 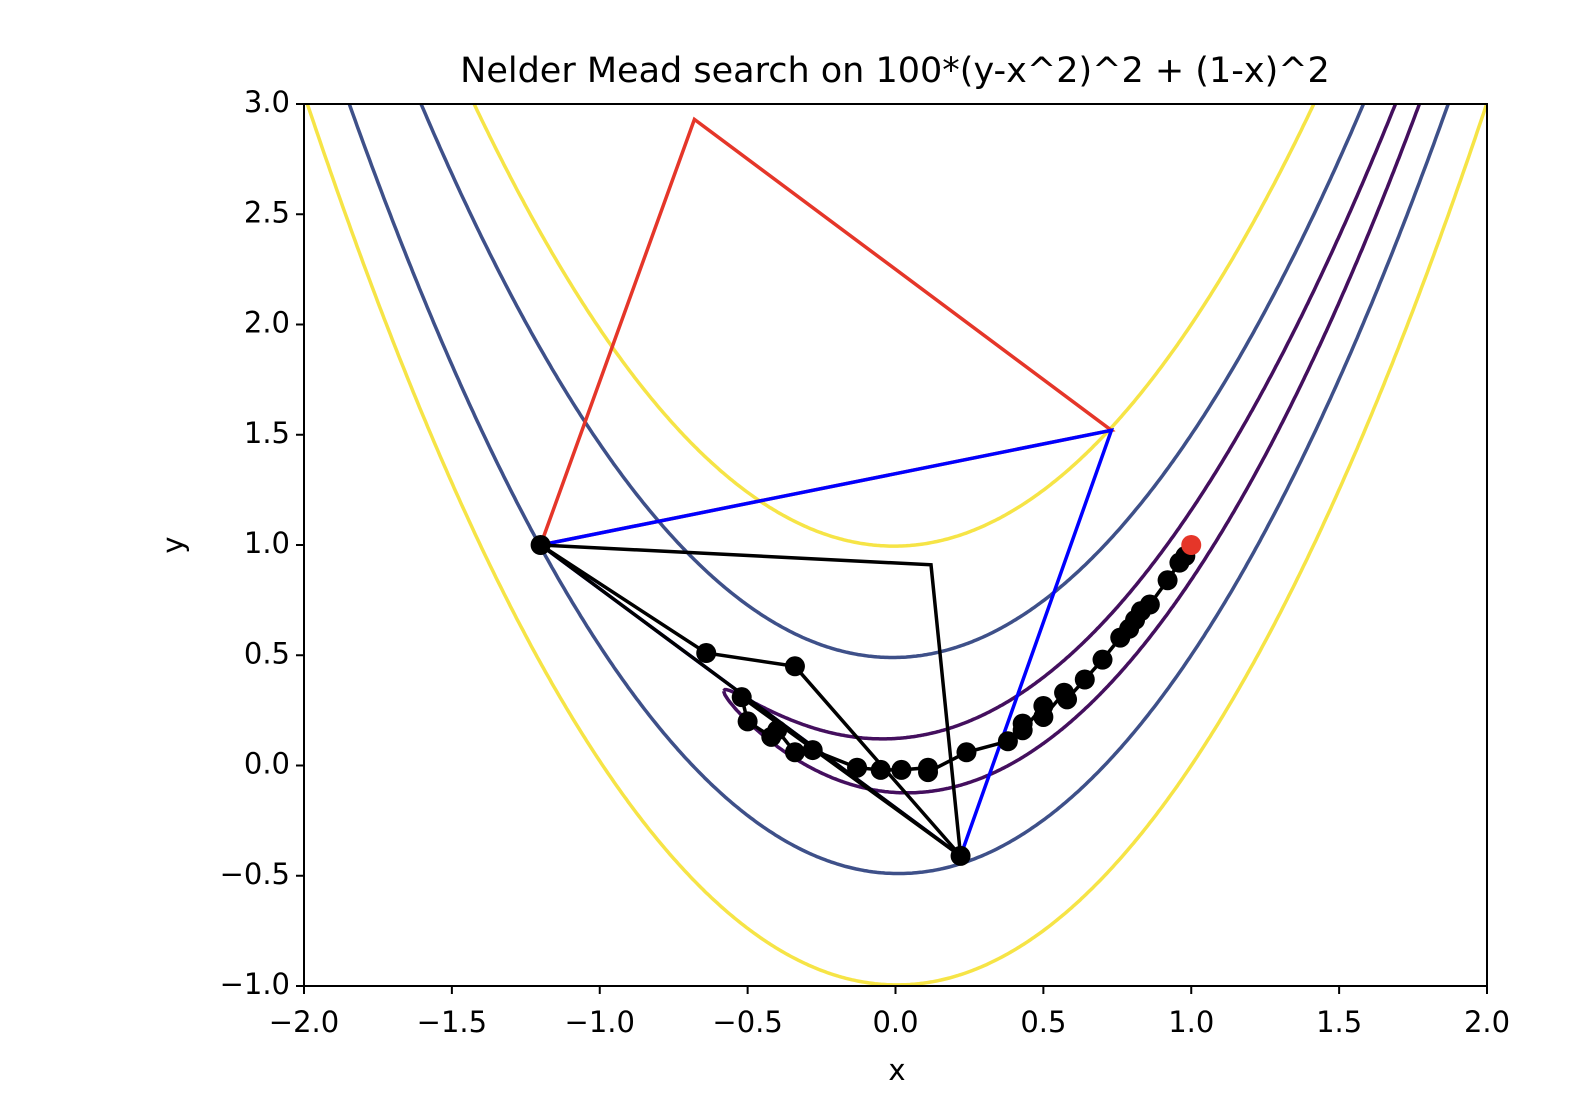 I want to click on y-tick-label: −1.0, so click(x=255, y=984).